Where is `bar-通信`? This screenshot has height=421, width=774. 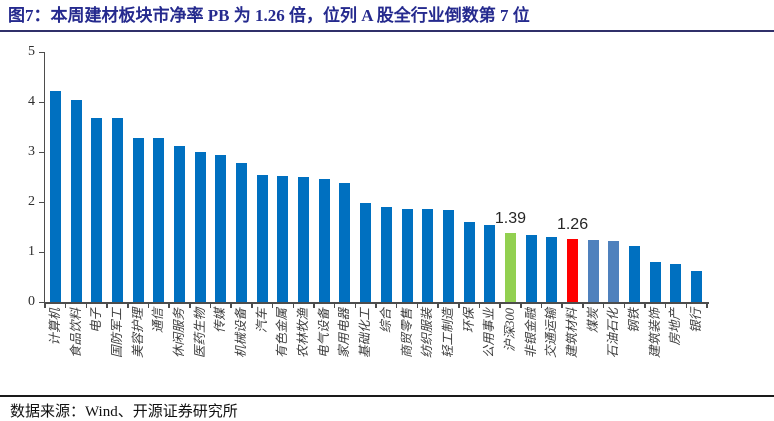
bar-通信 is located at coordinates (159, 220).